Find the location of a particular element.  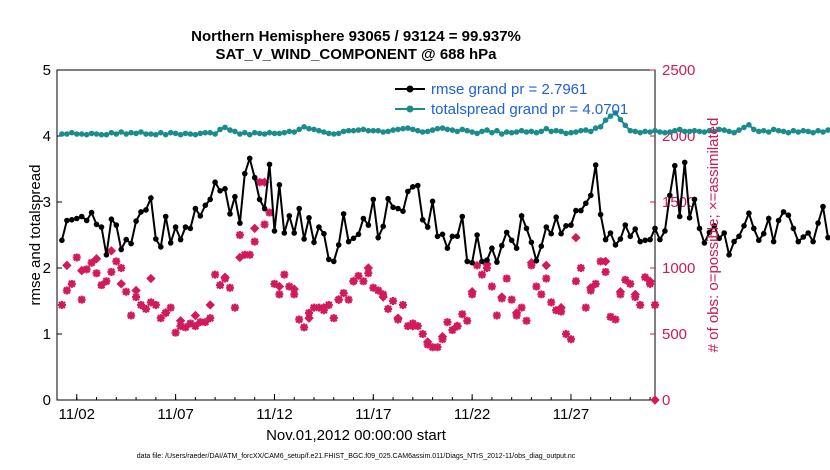

x-tick-label: 11/02 is located at coordinates (77, 414).